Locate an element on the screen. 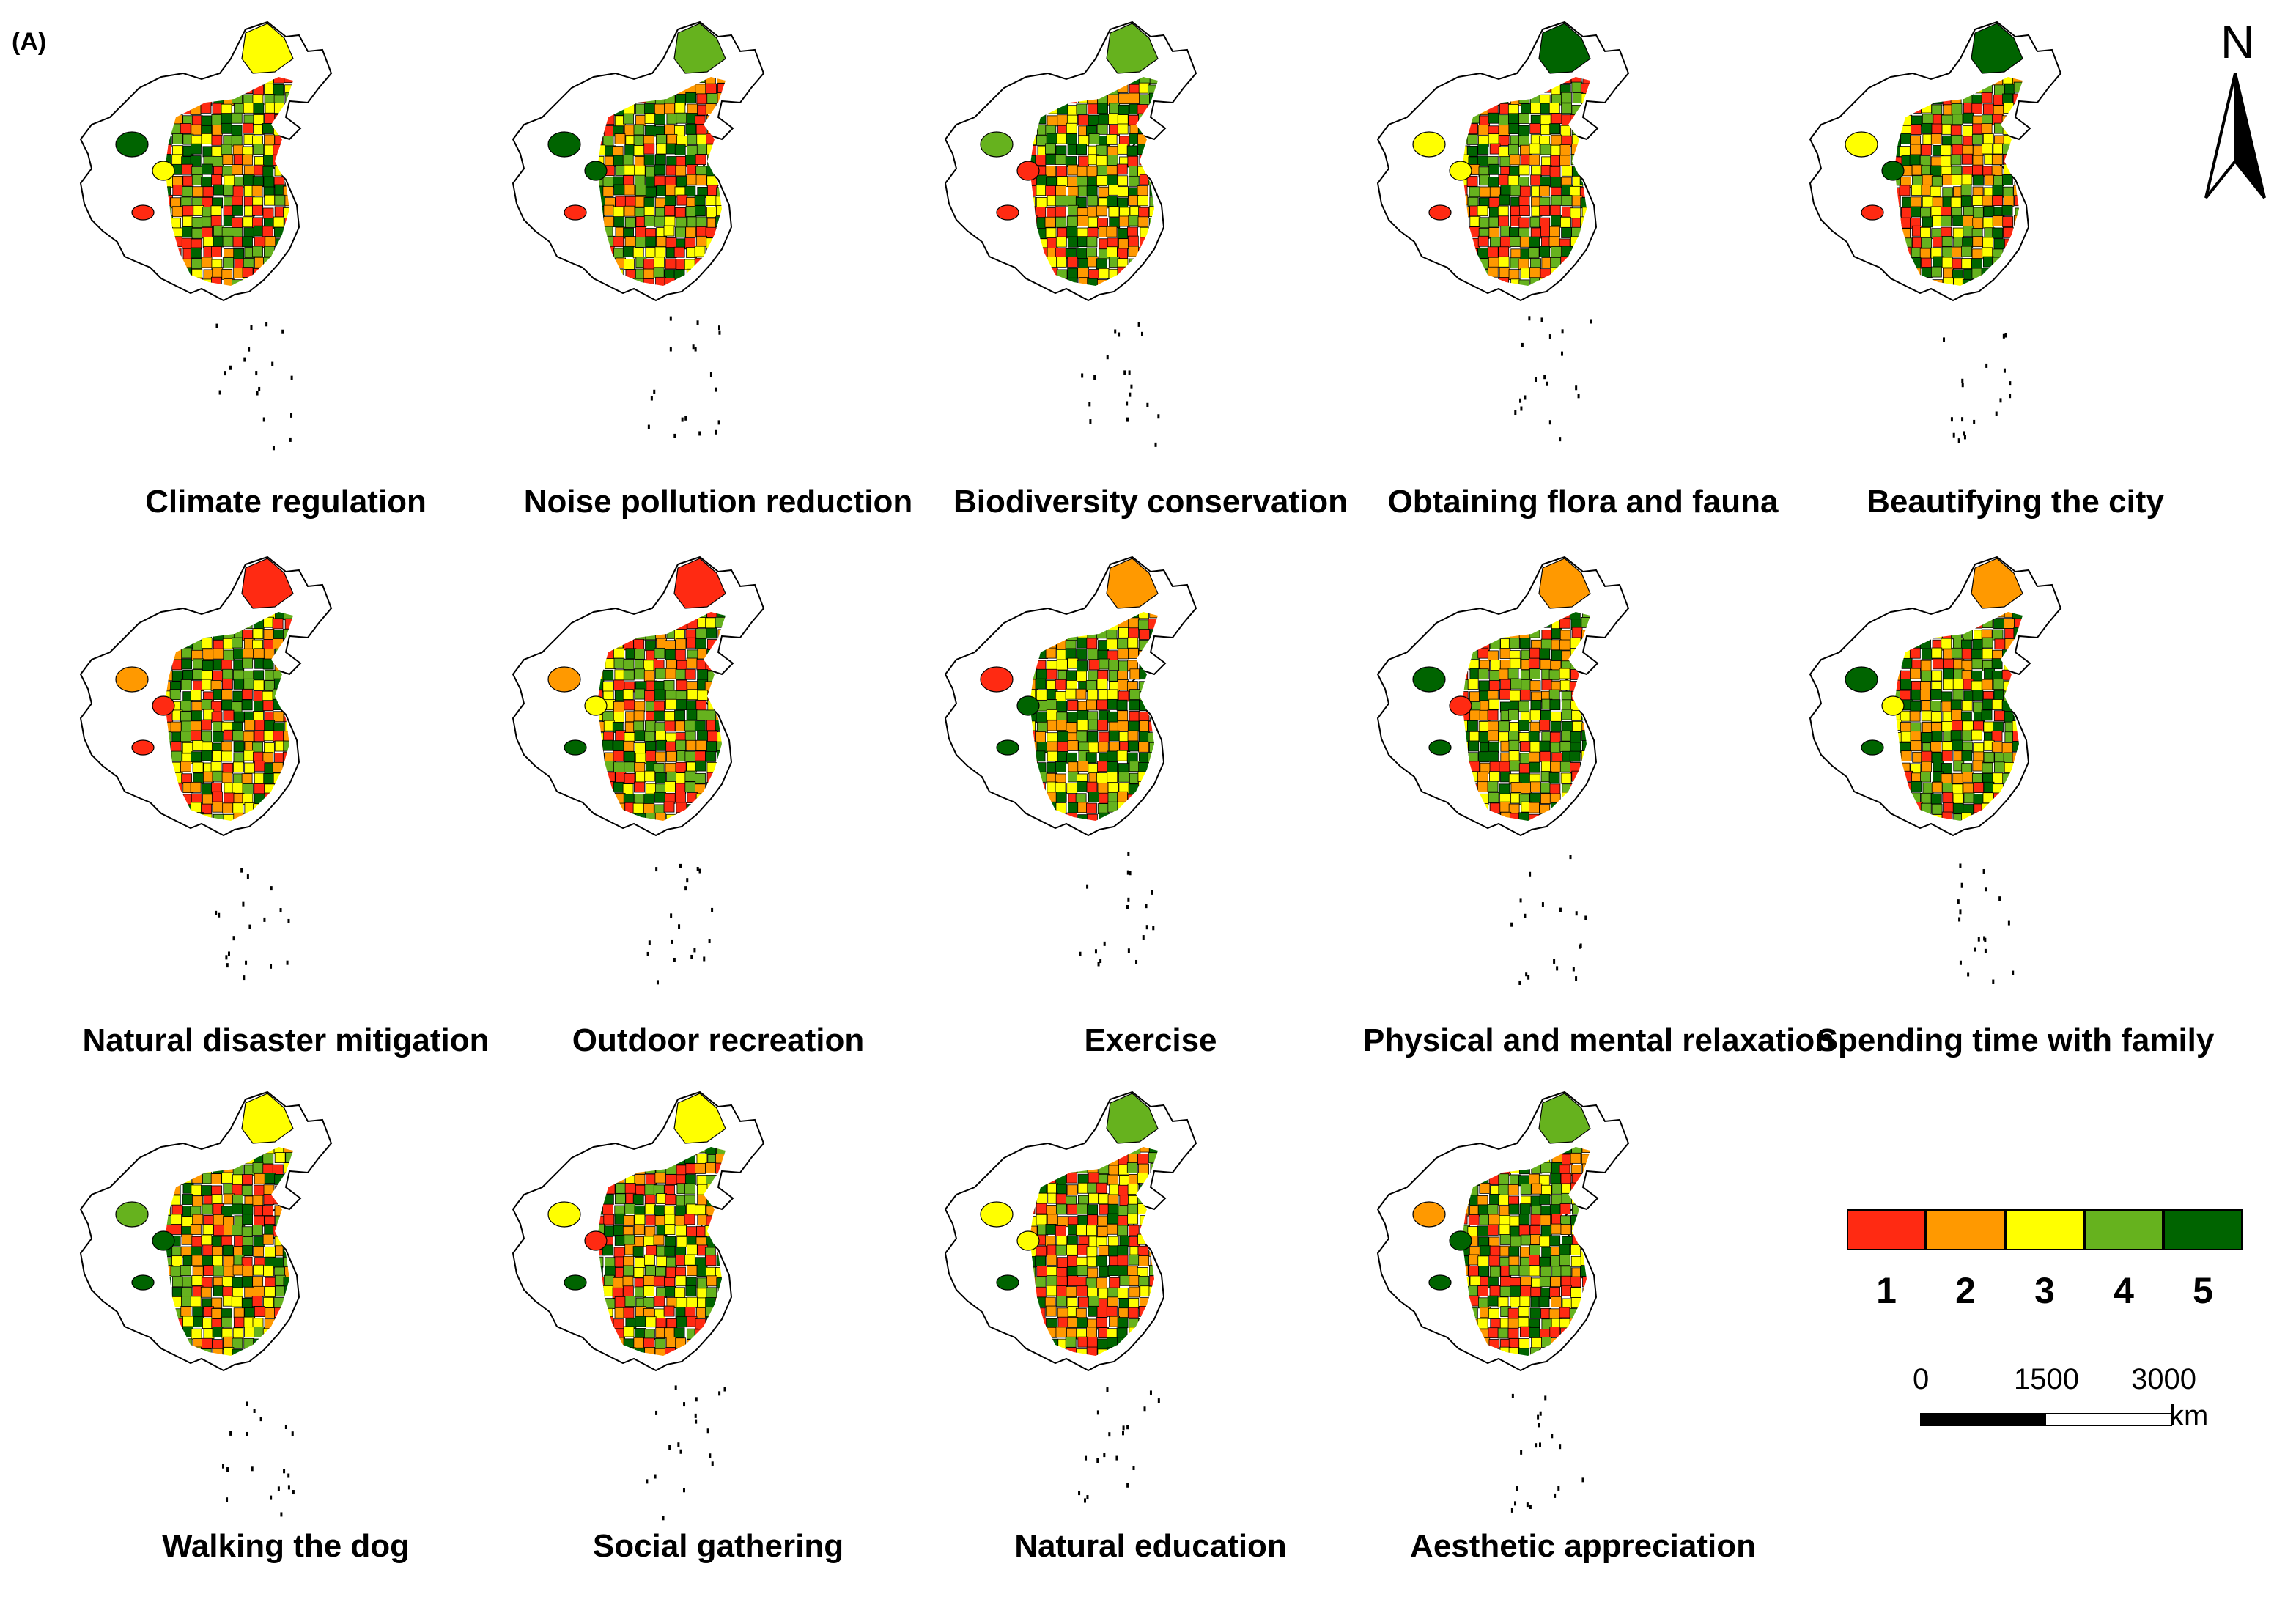 The width and height of the screenshot is (2296, 1605). map-panel: Exercise is located at coordinates (1150, 806).